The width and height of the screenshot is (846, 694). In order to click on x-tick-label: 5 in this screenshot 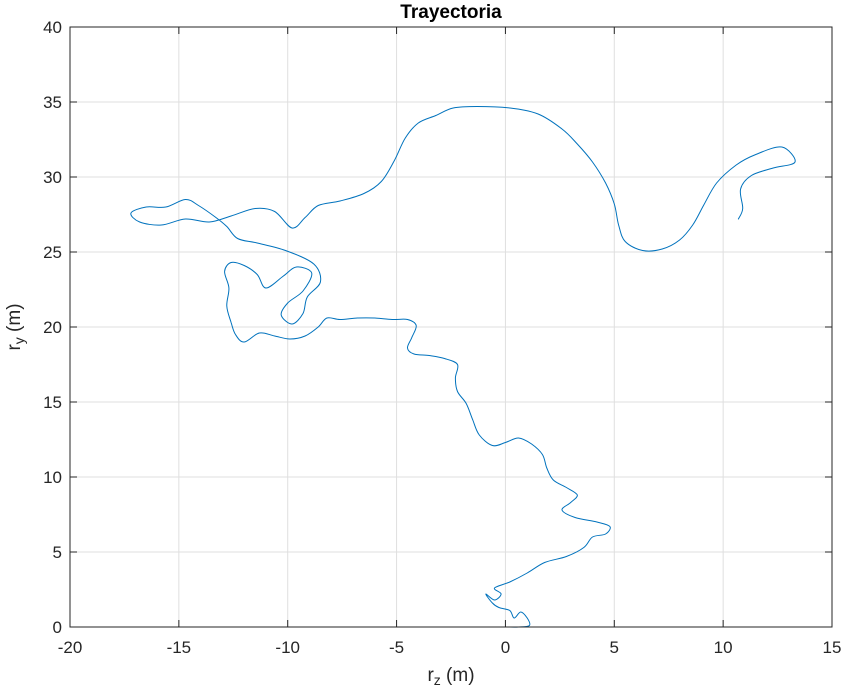, I will do `click(614, 647)`.